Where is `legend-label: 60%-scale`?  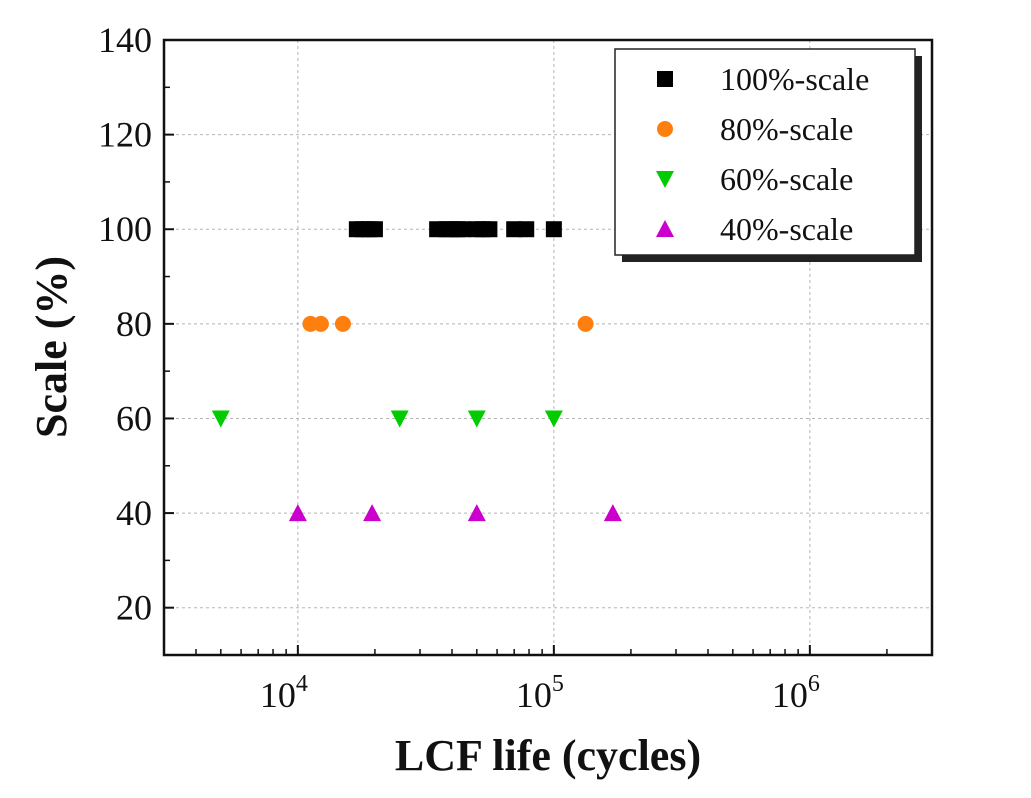
legend-label: 60%-scale is located at coordinates (786, 179).